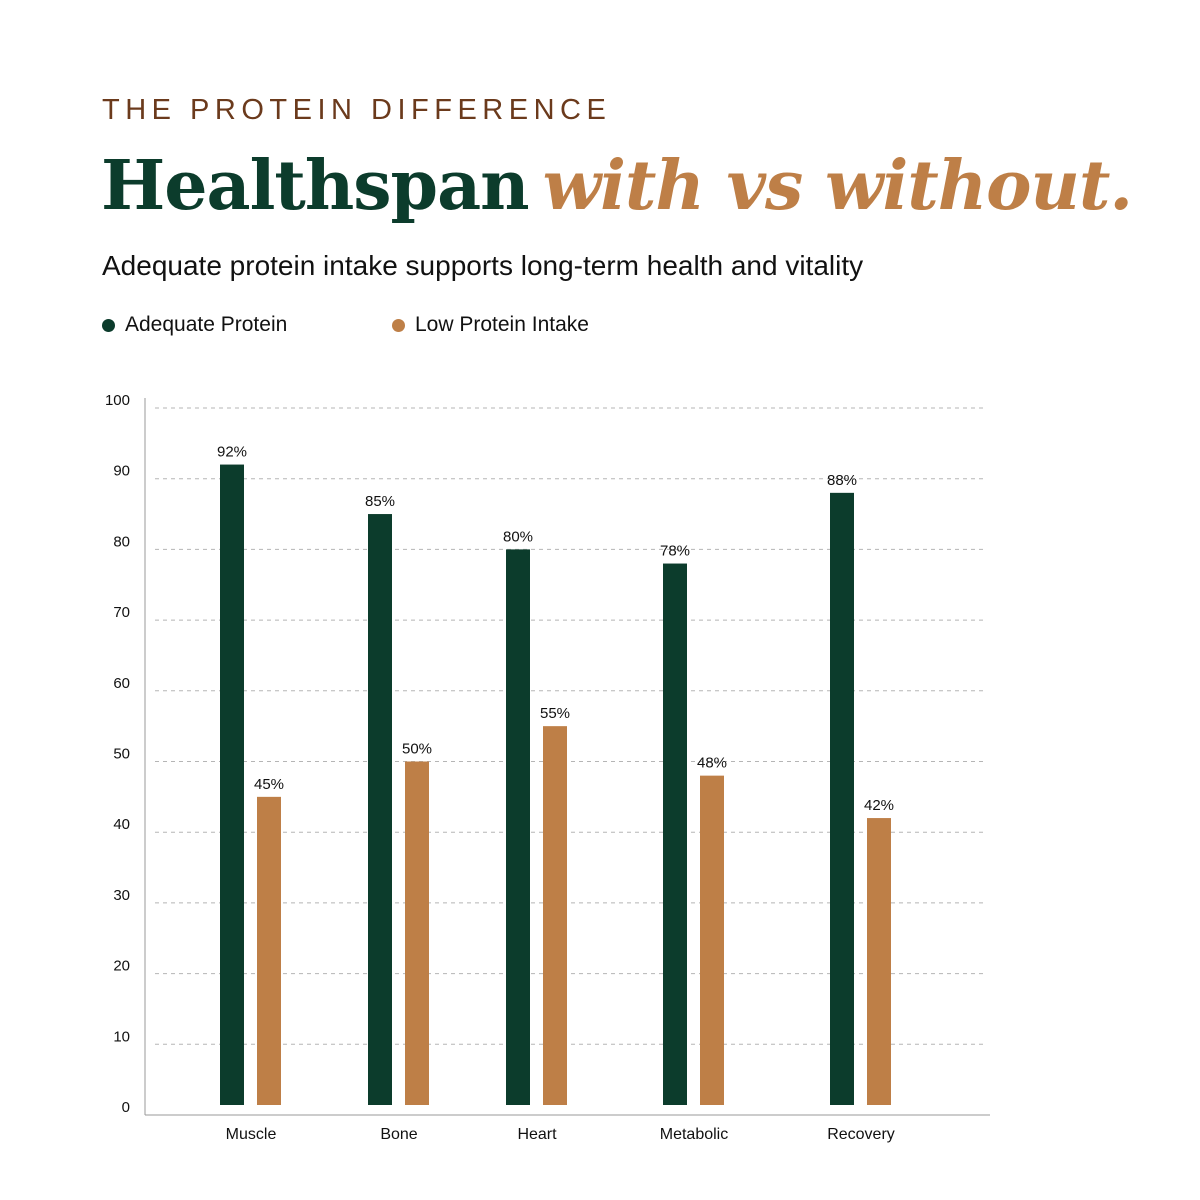  Describe the element at coordinates (269, 784) in the screenshot. I see `data-label: 45%` at that location.